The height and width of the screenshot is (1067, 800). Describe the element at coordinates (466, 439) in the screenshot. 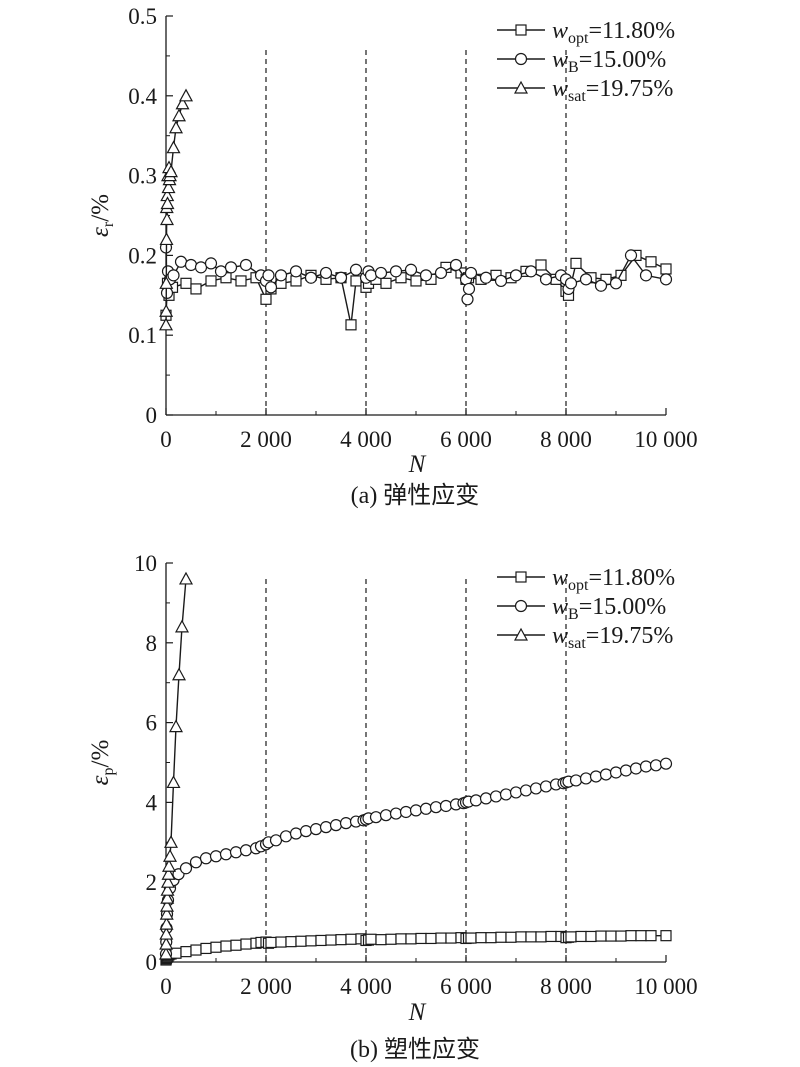

I see `x-tick-label: 6 000` at that location.